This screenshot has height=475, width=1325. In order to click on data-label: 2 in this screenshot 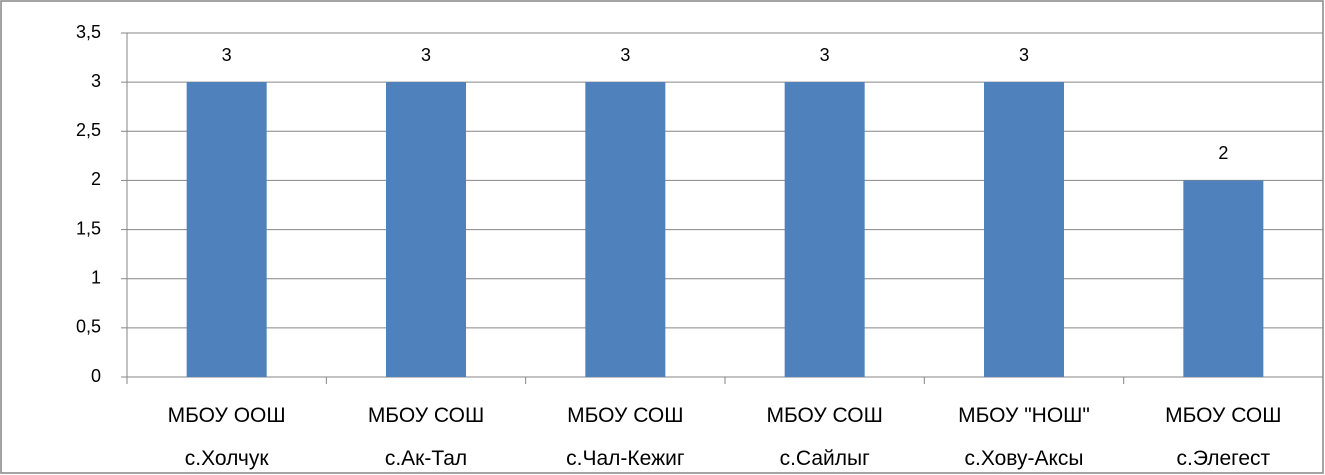, I will do `click(1223, 153)`.